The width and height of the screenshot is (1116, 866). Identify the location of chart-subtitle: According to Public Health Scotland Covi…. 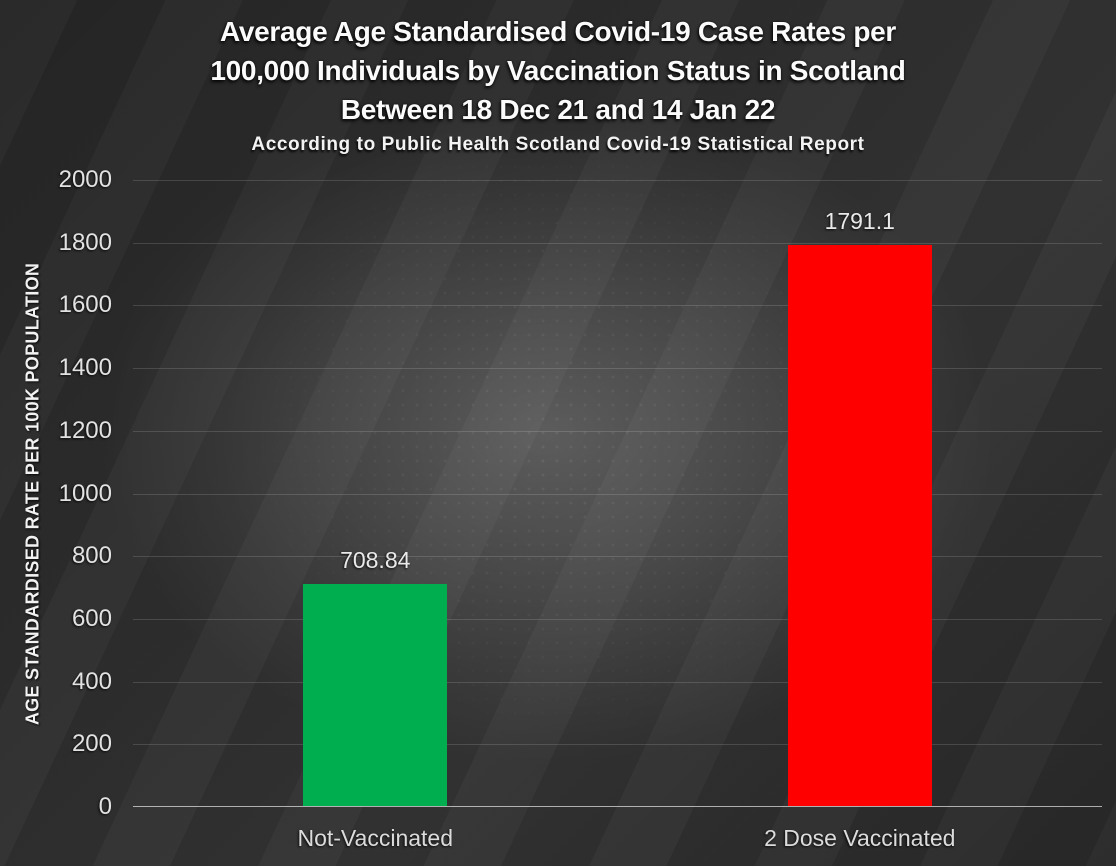
(558, 144).